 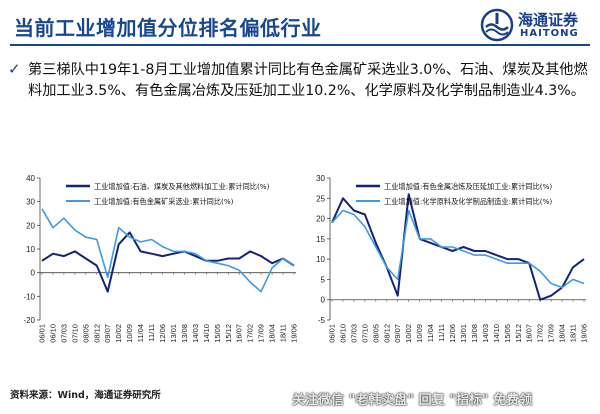 I want to click on title-divider, so click(x=300, y=45).